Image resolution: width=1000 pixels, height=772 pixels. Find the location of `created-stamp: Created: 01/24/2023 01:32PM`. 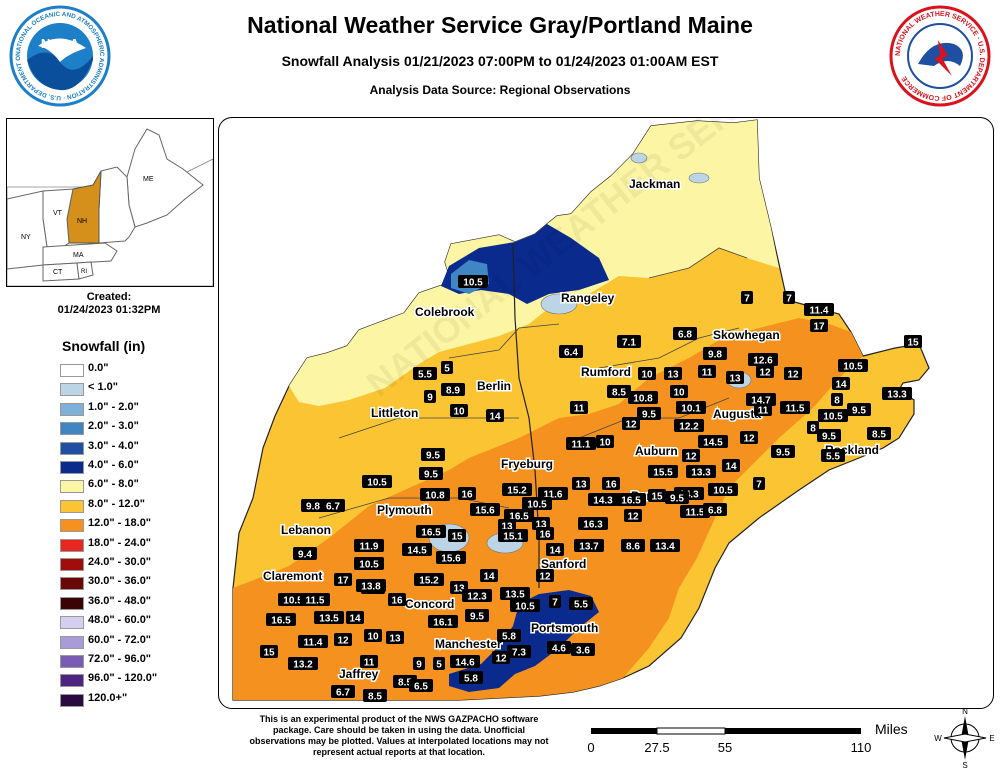

created-stamp: Created: 01/24/2023 01:32PM is located at coordinates (109, 304).